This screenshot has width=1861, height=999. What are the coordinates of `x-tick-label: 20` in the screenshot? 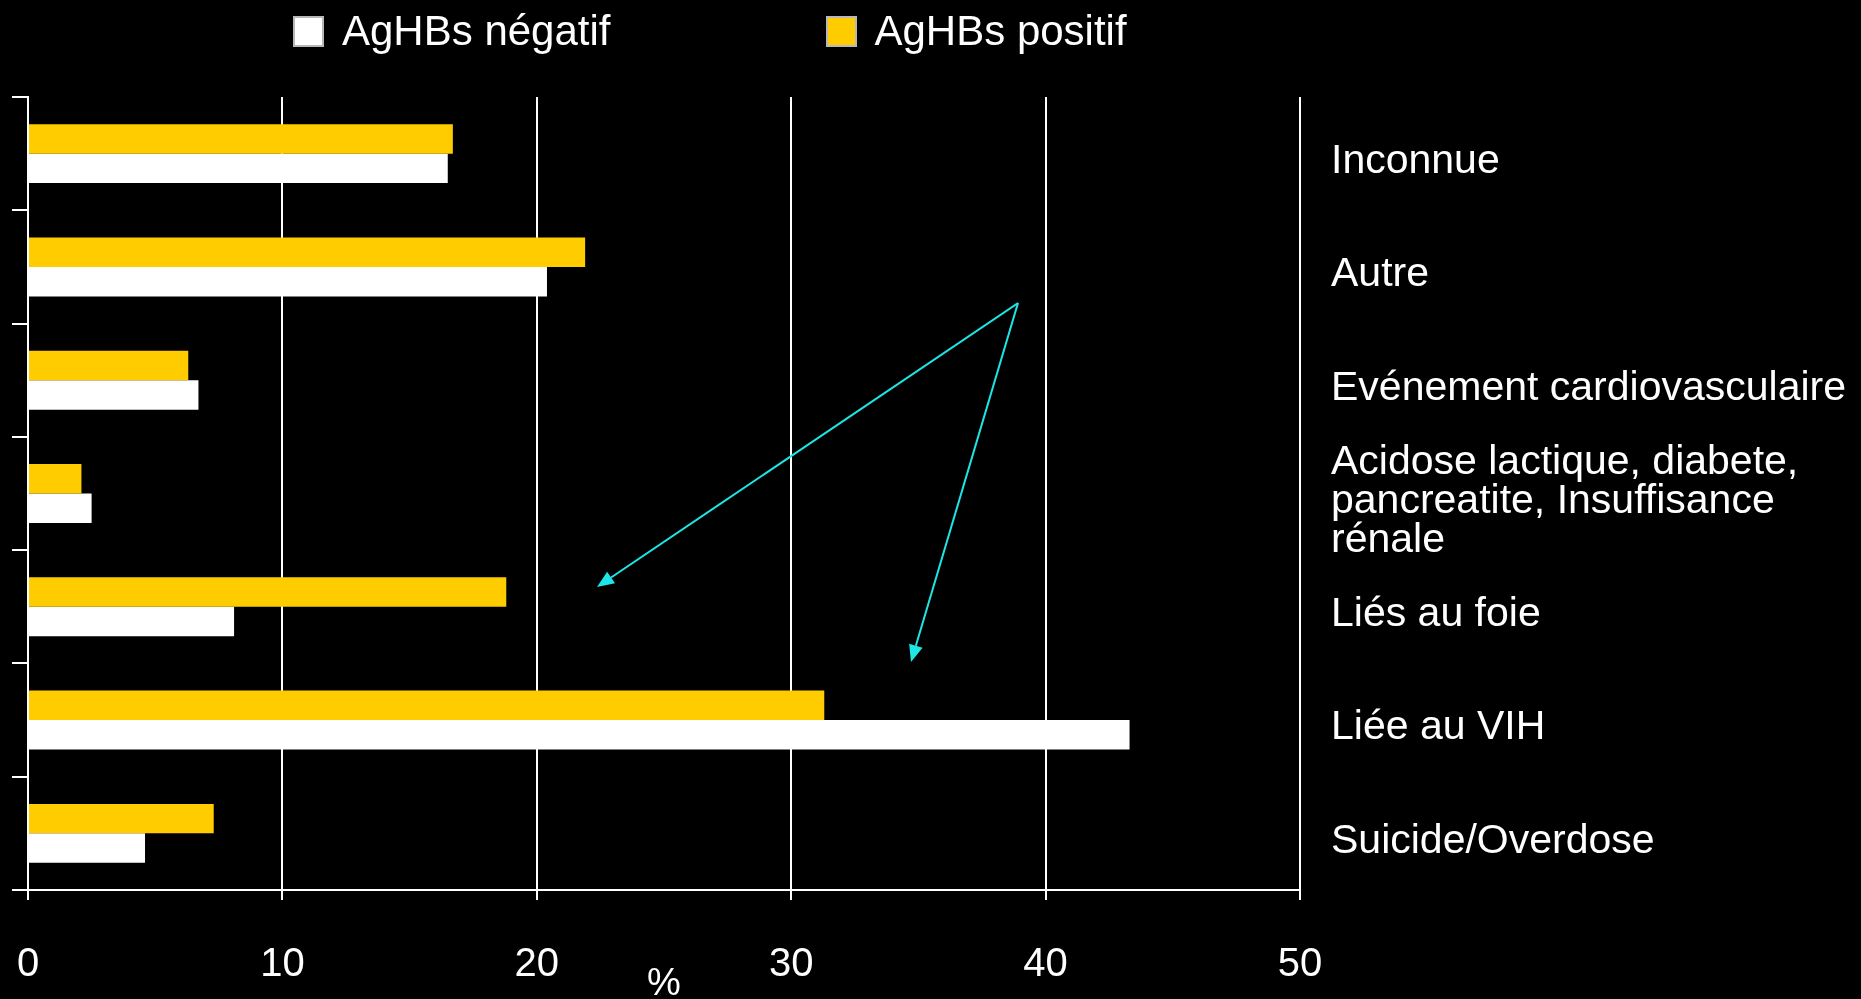 It's located at (537, 962).